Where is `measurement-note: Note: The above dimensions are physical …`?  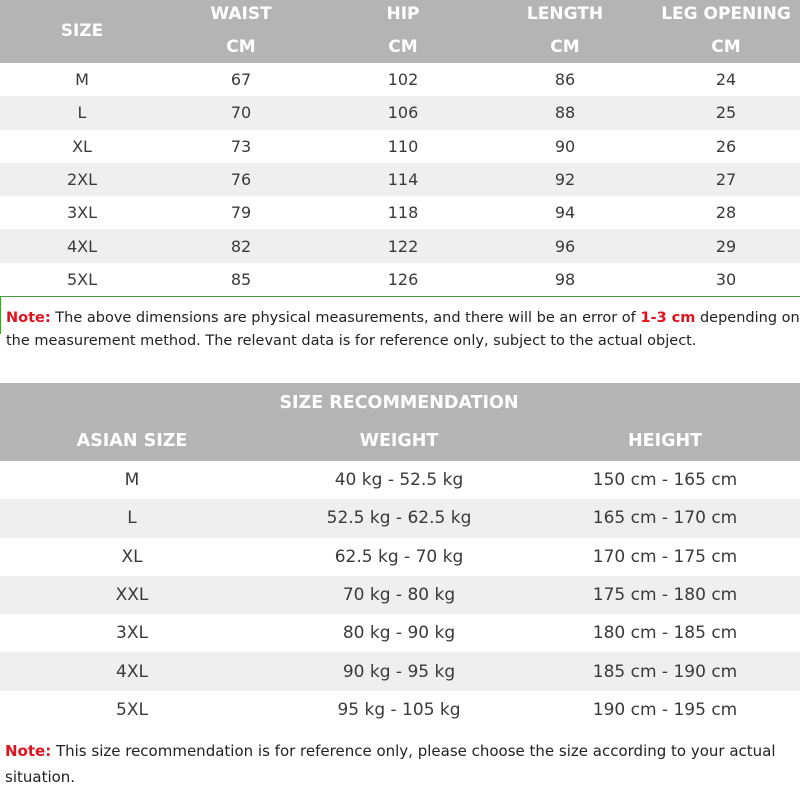 measurement-note: Note: The above dimensions are physical … is located at coordinates (400, 322).